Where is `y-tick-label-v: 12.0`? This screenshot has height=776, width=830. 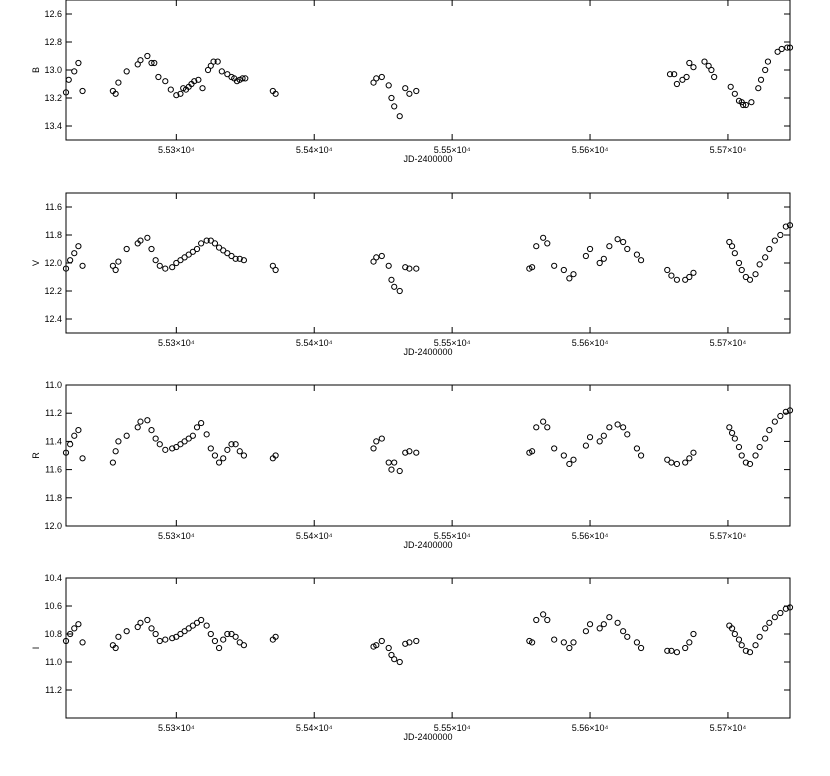
y-tick-label-v: 12.0 is located at coordinates (53, 263).